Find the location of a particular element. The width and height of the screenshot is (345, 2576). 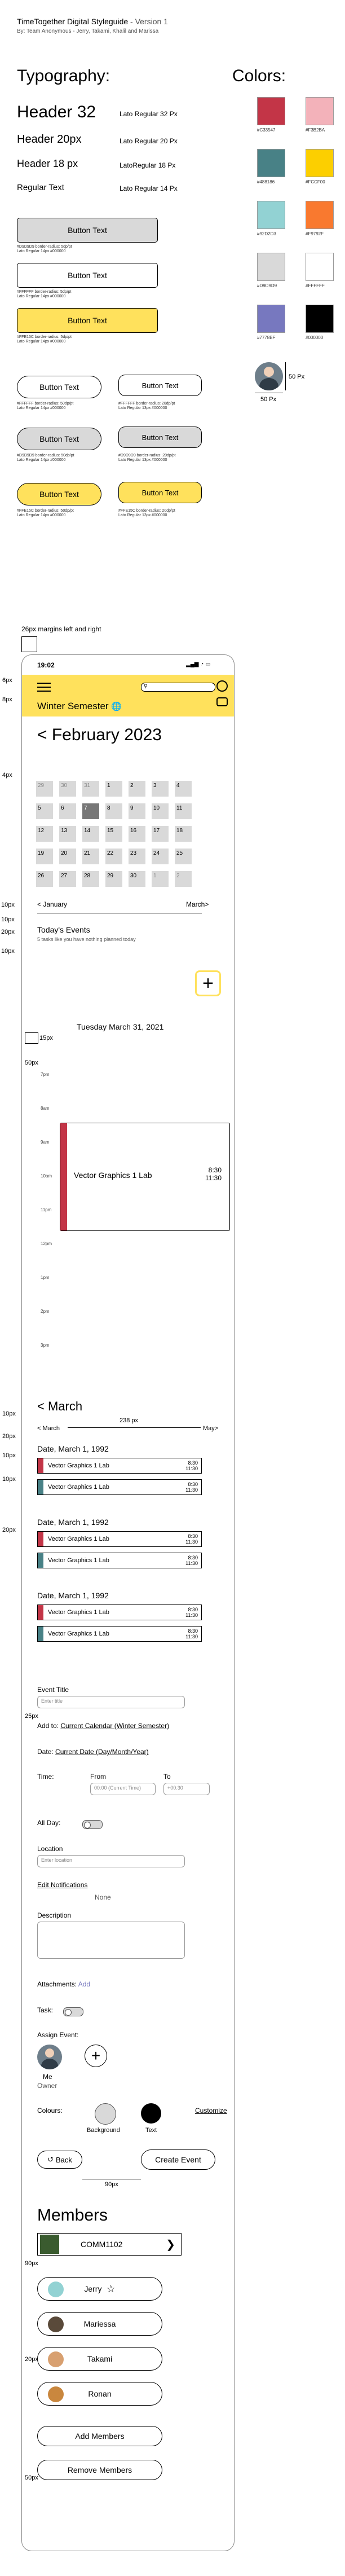

edit-notifications-link: Edit Notifications is located at coordinates (62, 1885).